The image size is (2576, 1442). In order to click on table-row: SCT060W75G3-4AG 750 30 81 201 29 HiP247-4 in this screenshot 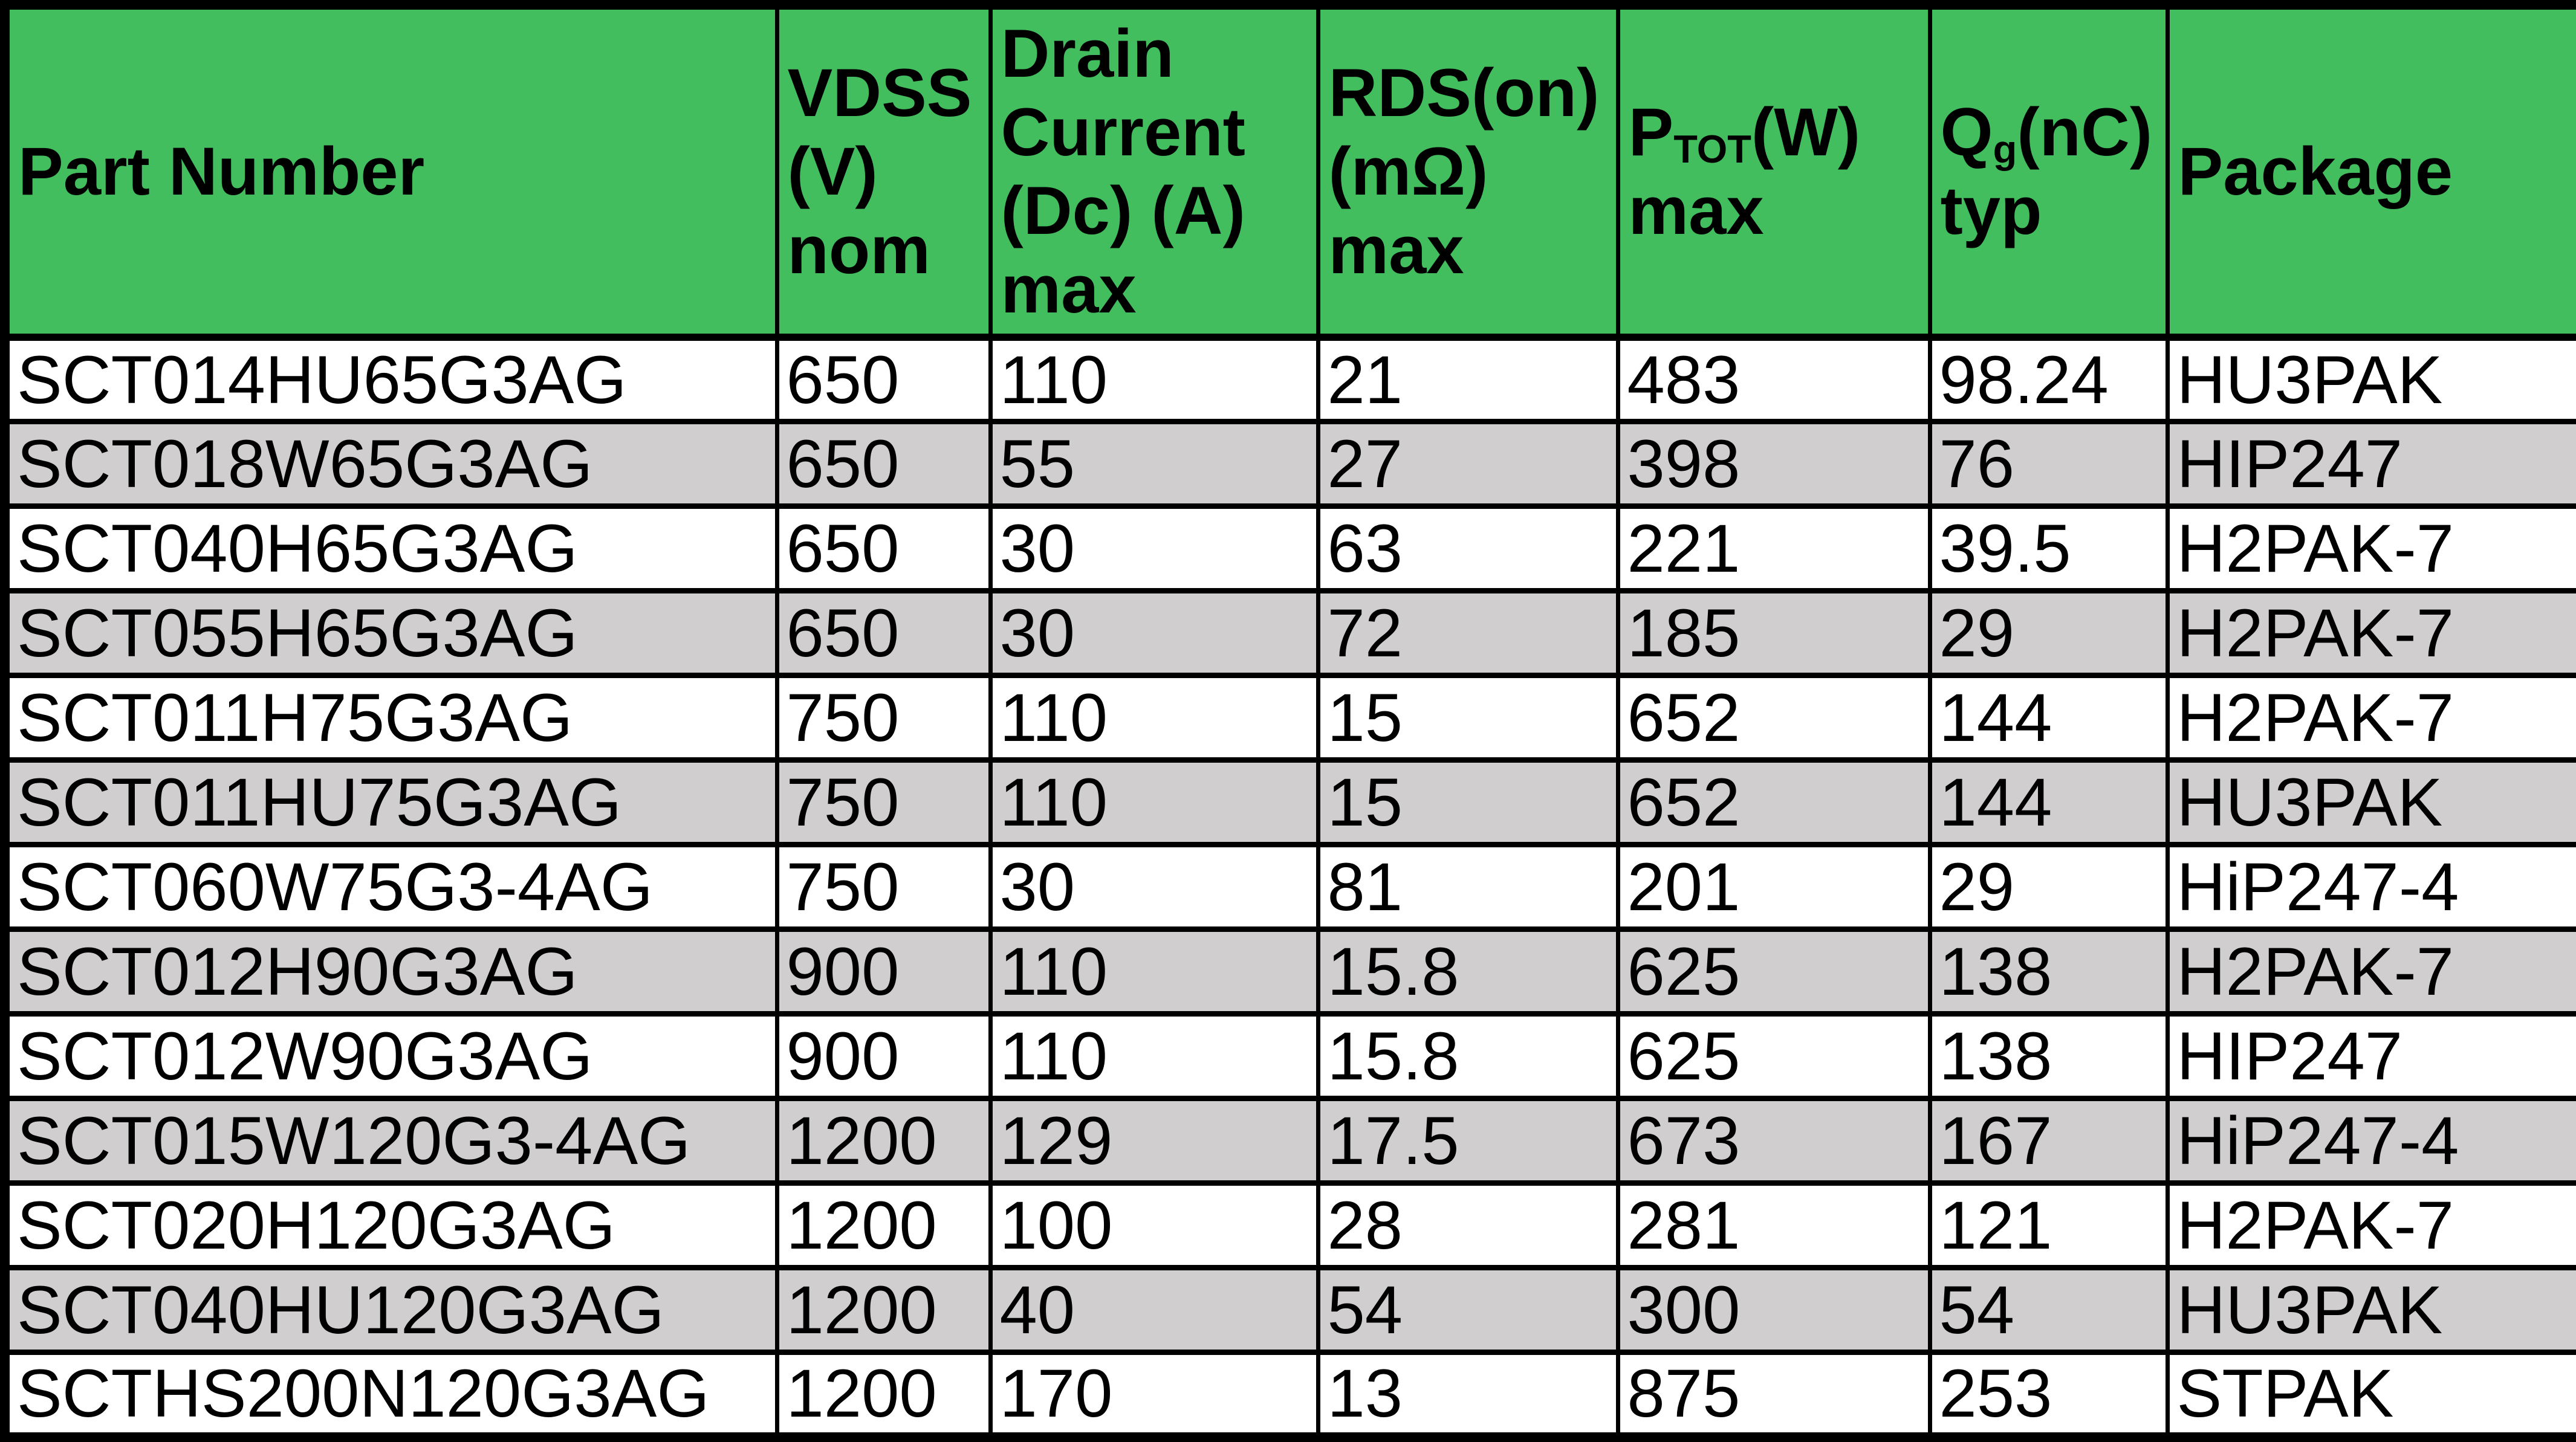, I will do `click(1289, 887)`.